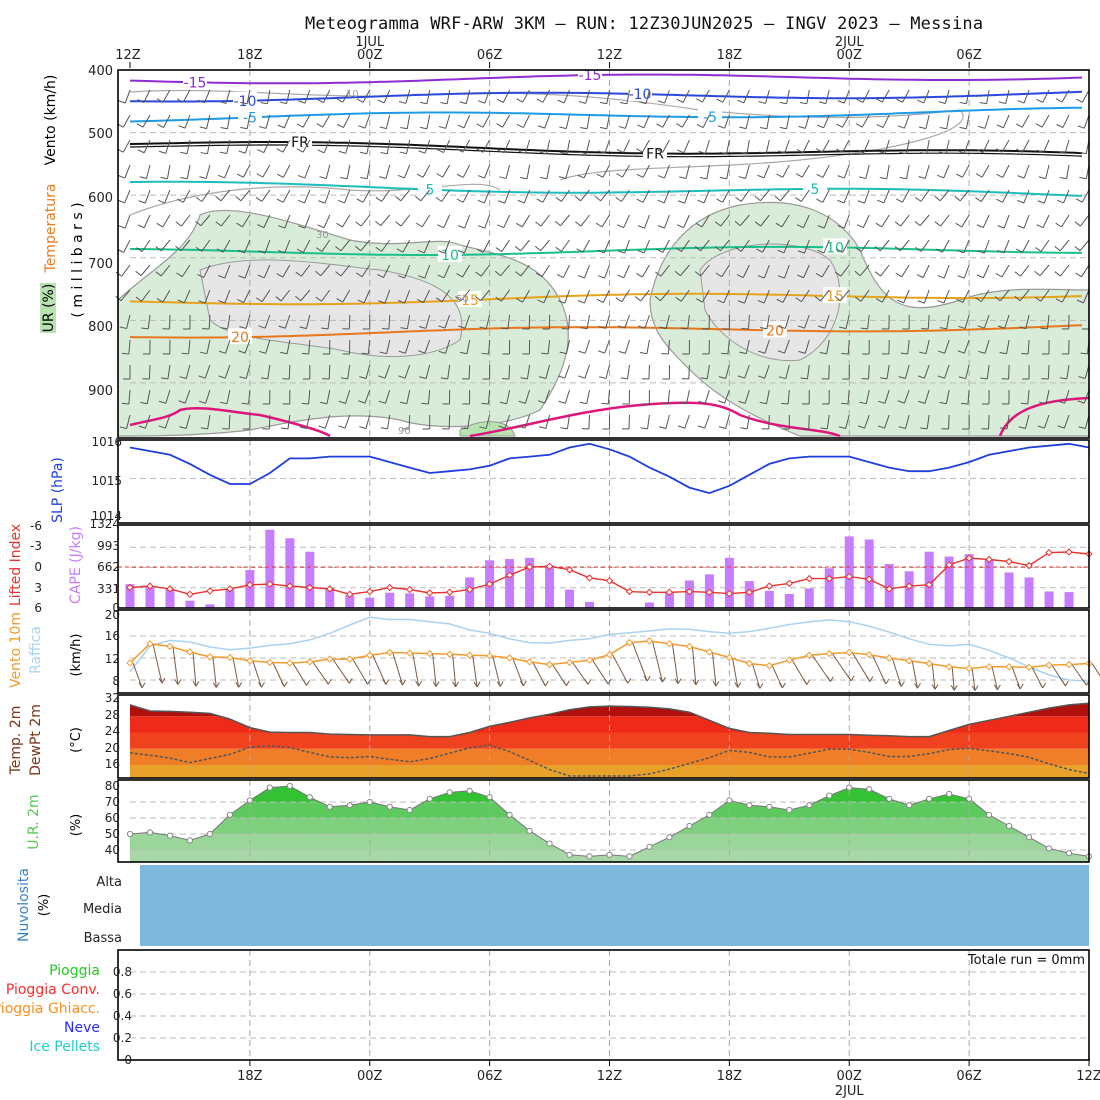 The image size is (1100, 1100). Describe the element at coordinates (175, 665) in the screenshot. I see `wind10-arrow` at that location.